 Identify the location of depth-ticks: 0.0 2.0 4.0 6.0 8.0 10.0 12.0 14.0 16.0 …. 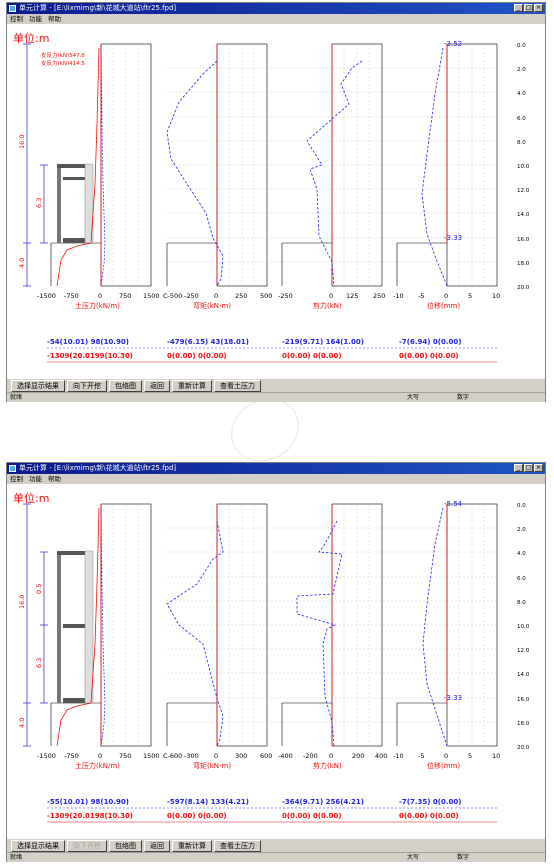
(523, 167).